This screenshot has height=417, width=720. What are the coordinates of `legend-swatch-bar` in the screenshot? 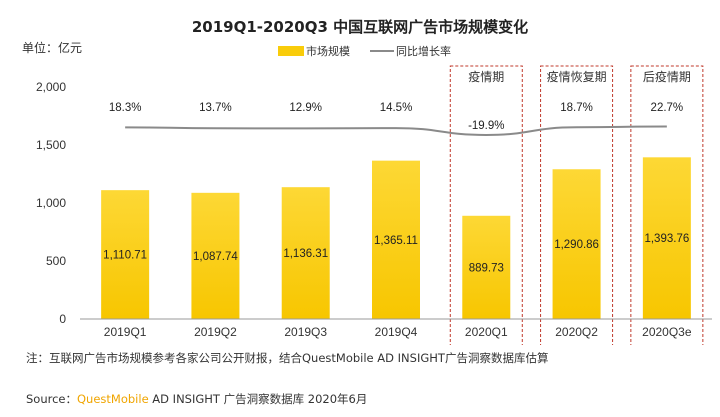 It's located at (291, 51).